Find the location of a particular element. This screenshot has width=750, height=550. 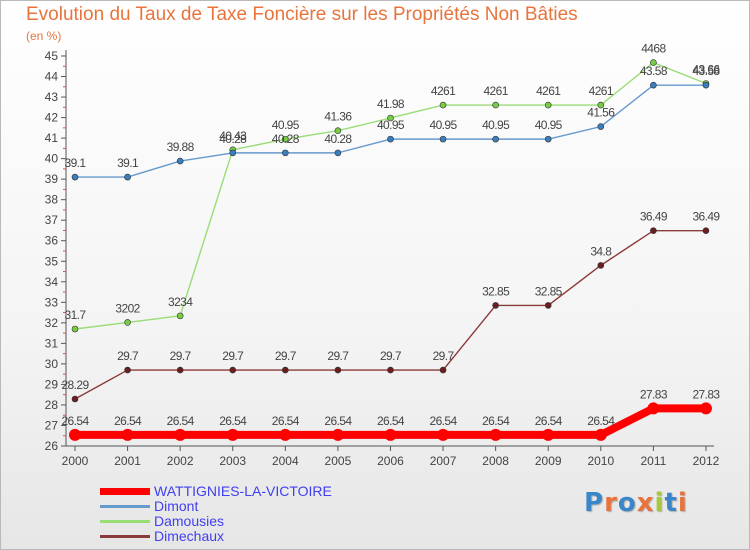

y-tick-label: 42 is located at coordinates (52, 118).